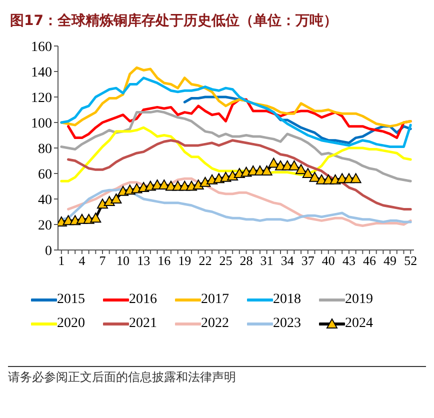 This screenshot has height=418, width=434. What do you see at coordinates (48, 251) in the screenshot?
I see `y-tick-label: 0` at bounding box center [48, 251].